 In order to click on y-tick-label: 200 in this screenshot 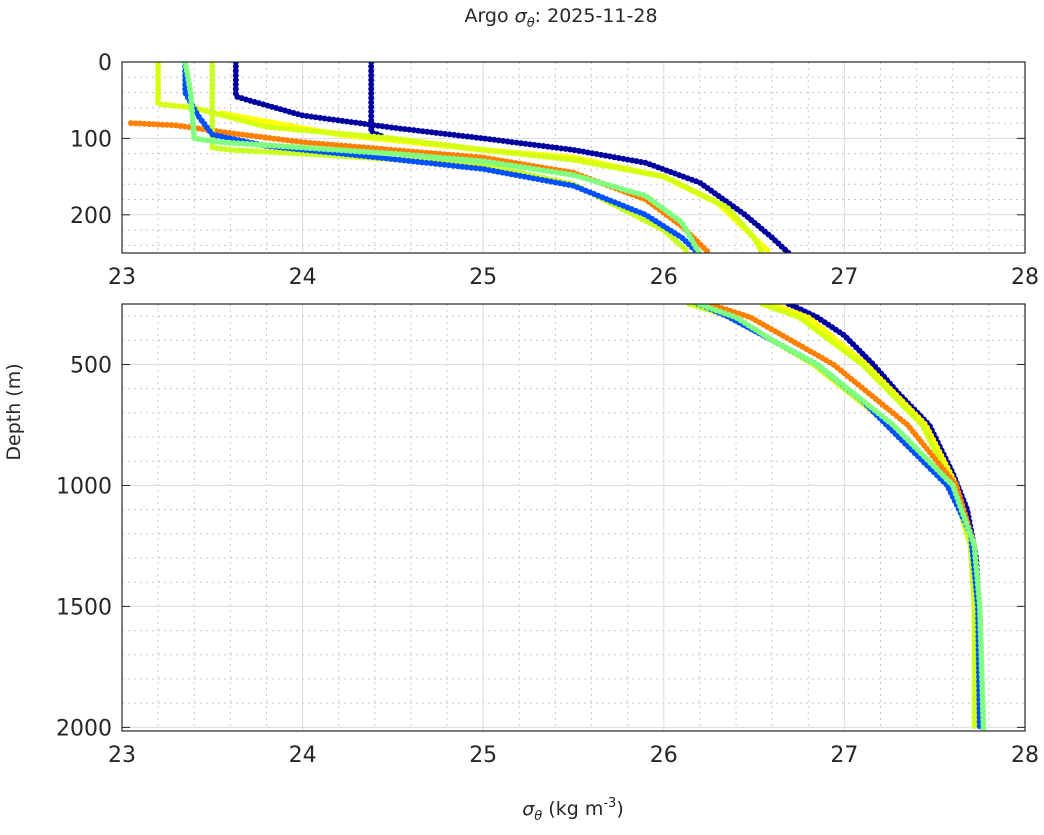, I will do `click(91, 216)`.